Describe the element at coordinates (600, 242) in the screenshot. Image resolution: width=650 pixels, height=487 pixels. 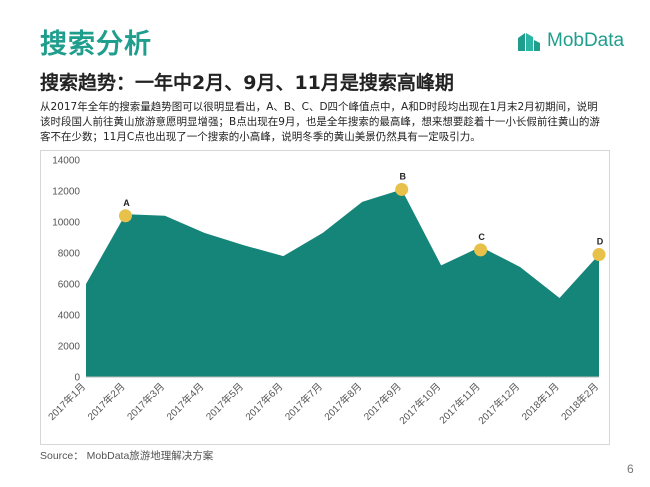
I see `peak-label: D` at that location.